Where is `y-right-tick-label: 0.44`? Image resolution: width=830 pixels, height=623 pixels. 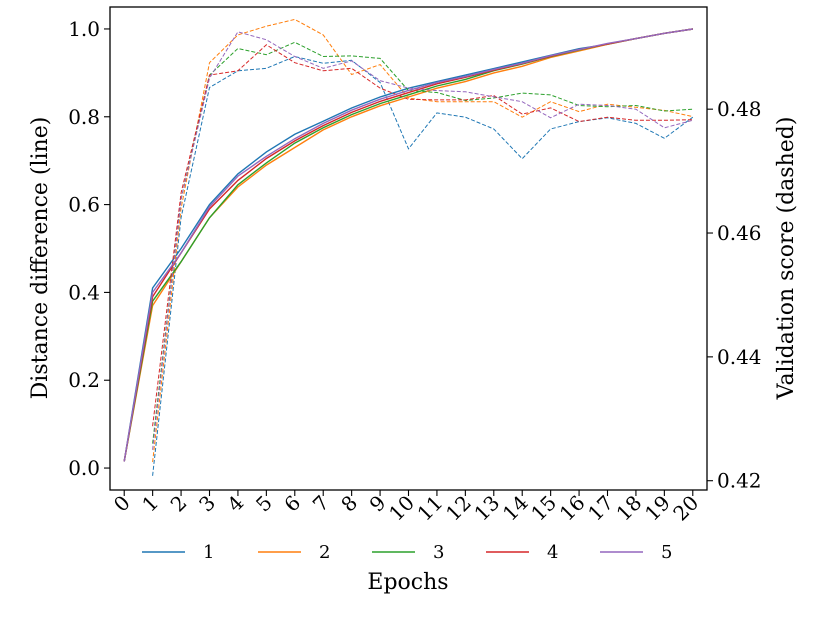
y-right-tick-label: 0.44 is located at coordinates (739, 357).